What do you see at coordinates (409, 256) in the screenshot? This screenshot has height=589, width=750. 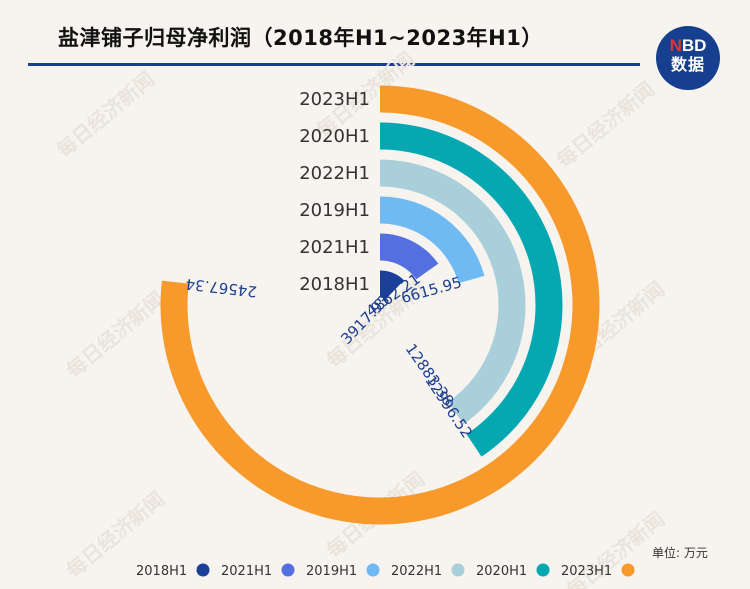 I see `arc-2021H1` at bounding box center [409, 256].